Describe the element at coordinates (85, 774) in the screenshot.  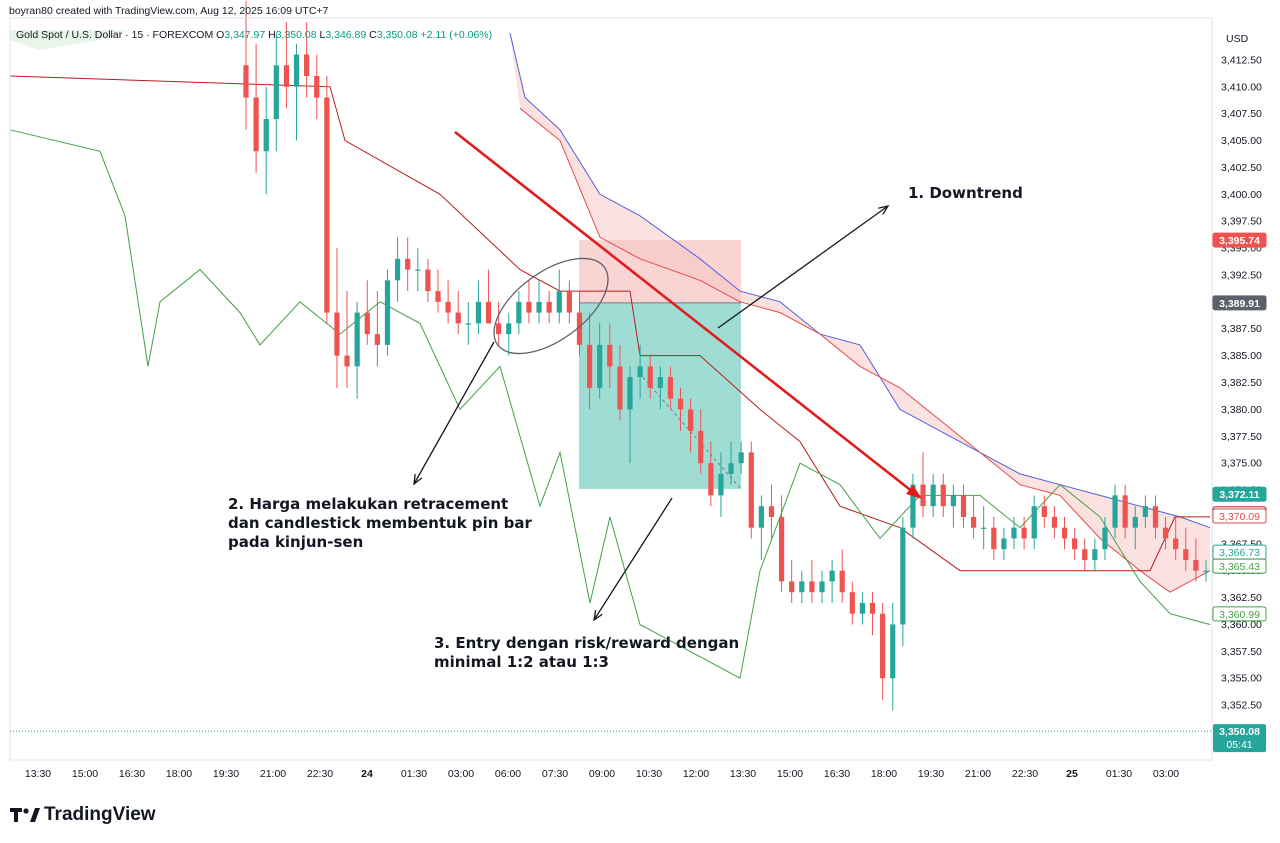
I see `x-tick-label: 15:00` at that location.